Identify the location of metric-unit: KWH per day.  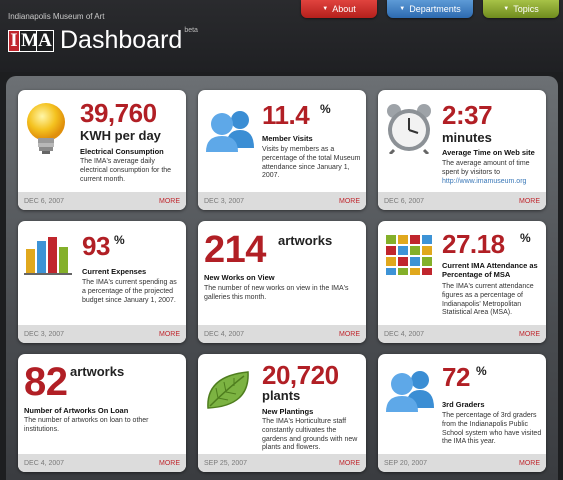
(120, 135).